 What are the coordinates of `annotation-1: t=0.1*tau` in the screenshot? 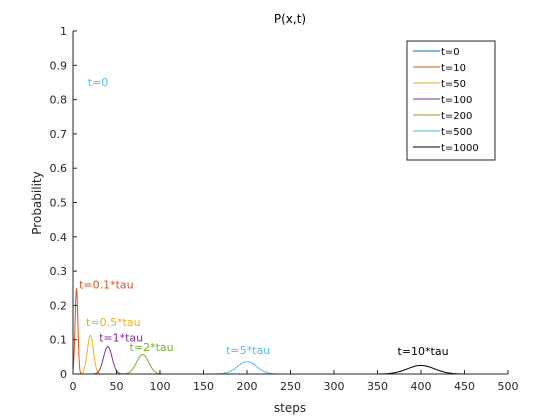 It's located at (106, 284).